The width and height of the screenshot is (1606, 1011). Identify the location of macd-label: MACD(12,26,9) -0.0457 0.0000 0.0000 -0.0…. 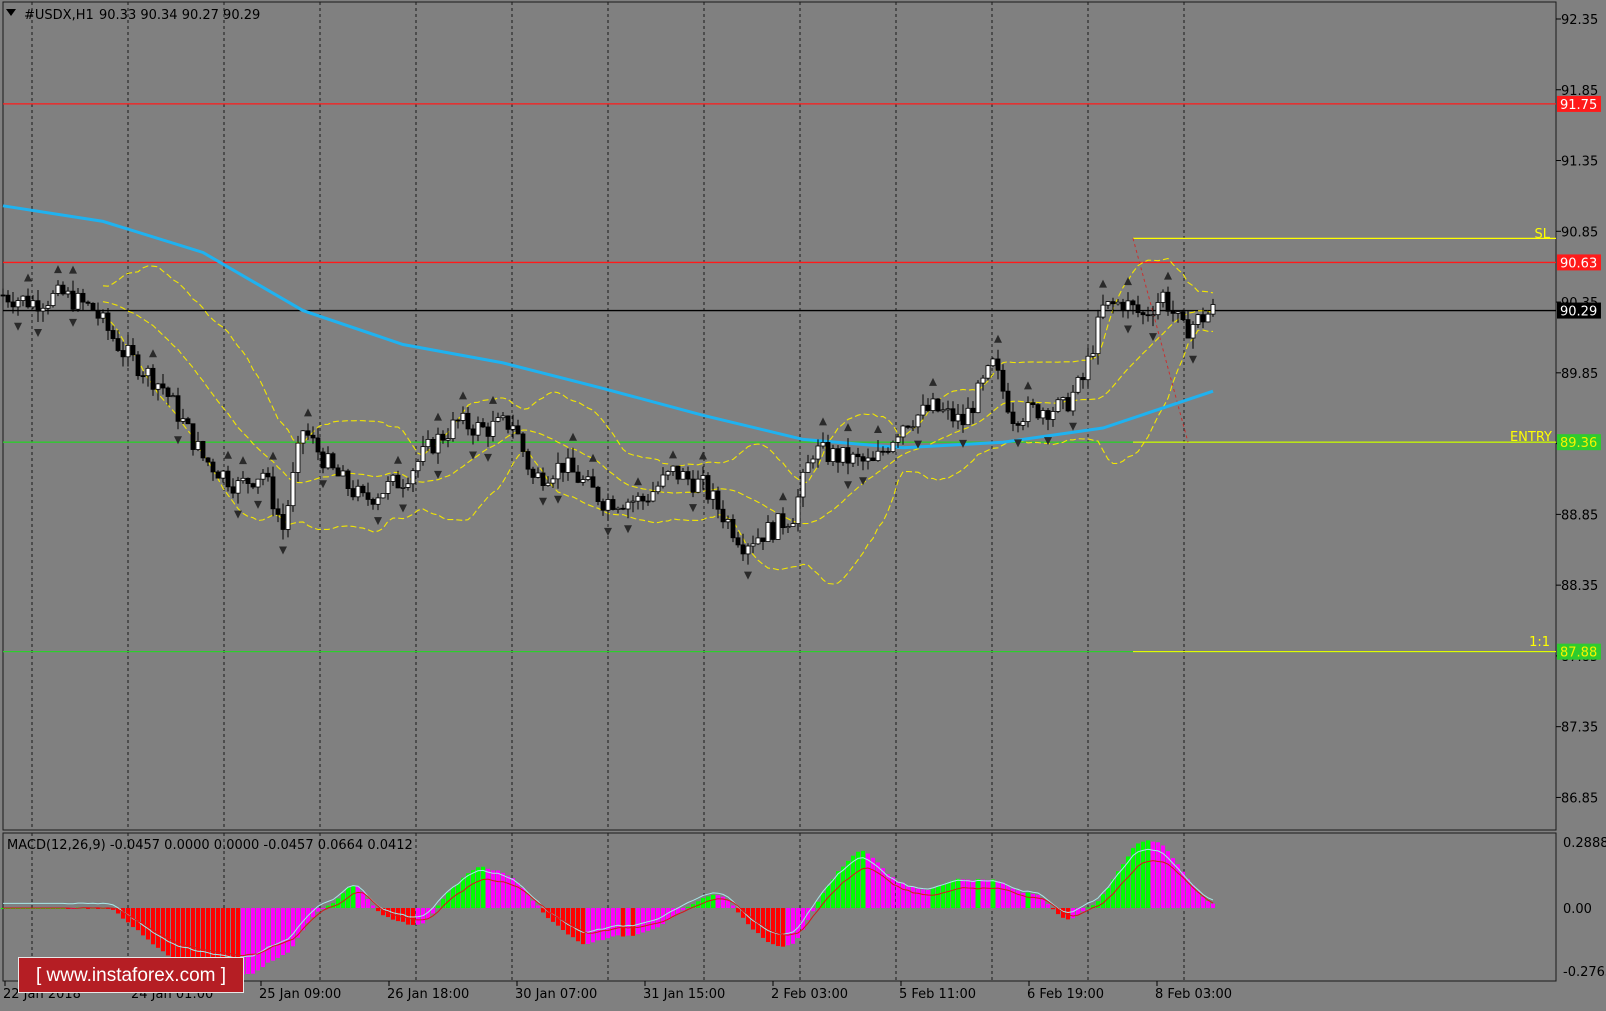
(210, 845).